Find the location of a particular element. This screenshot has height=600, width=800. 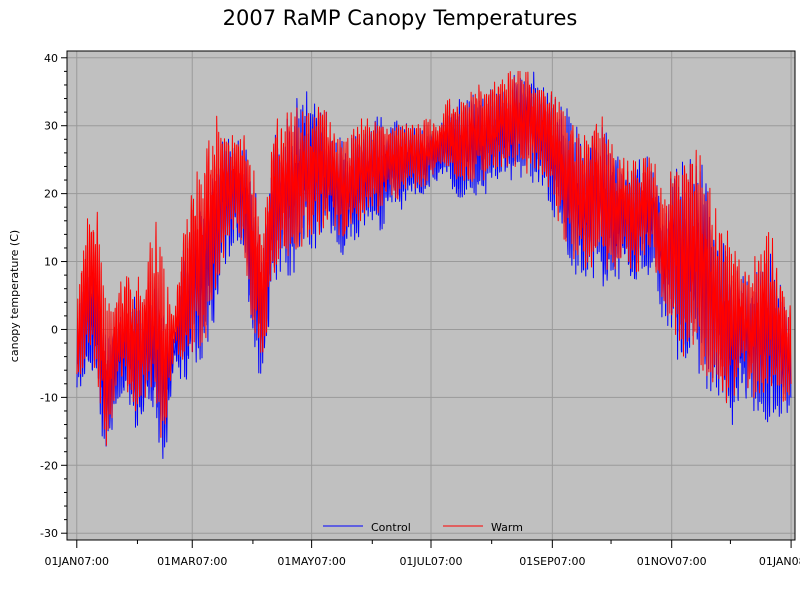

y-tick-label: 30 is located at coordinates (51, 126).